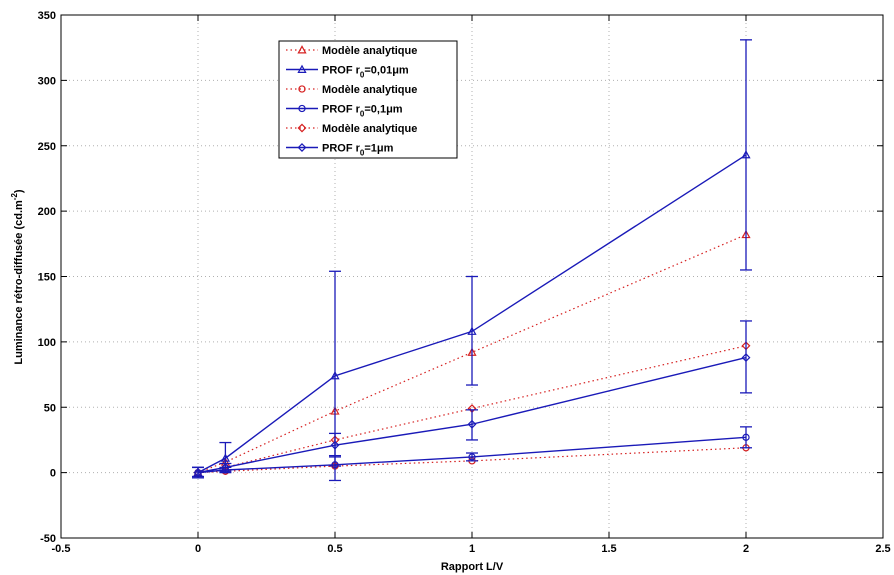 This screenshot has width=894, height=575. I want to click on legend-entry-tail: =1μm, so click(378, 149).